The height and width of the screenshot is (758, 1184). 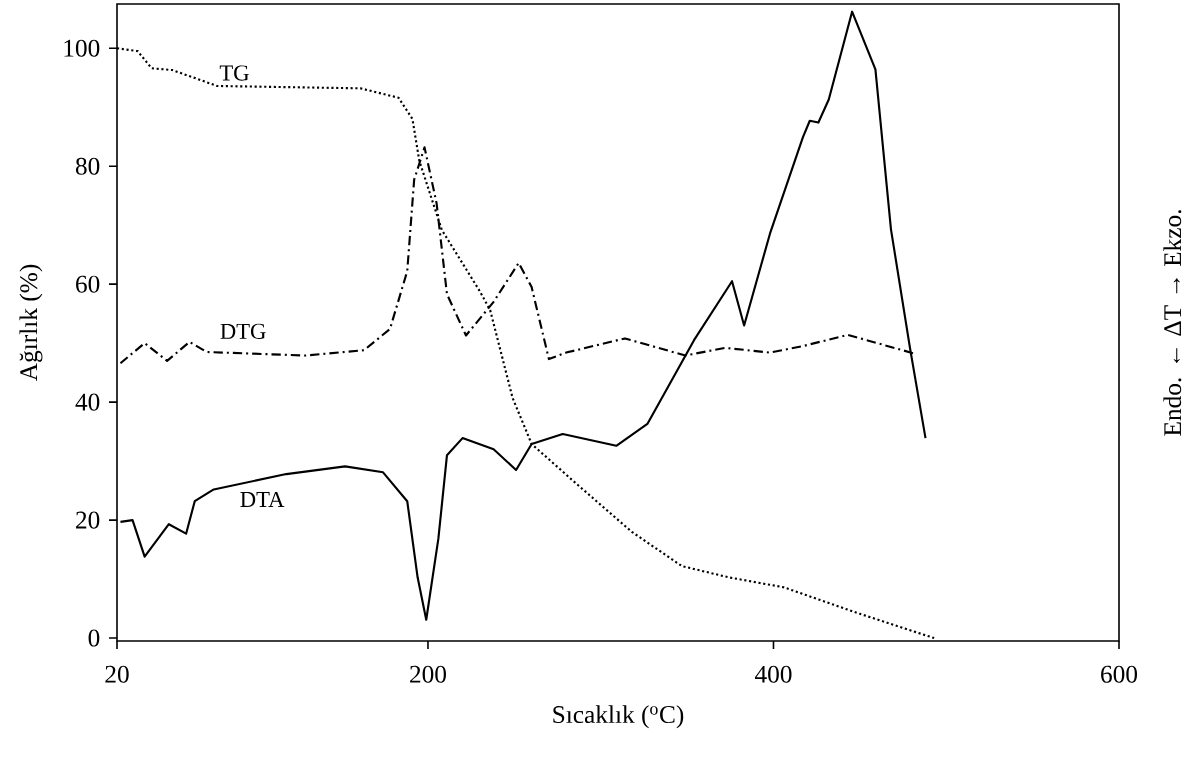 I want to click on x-tick-label: 20, so click(x=117, y=674).